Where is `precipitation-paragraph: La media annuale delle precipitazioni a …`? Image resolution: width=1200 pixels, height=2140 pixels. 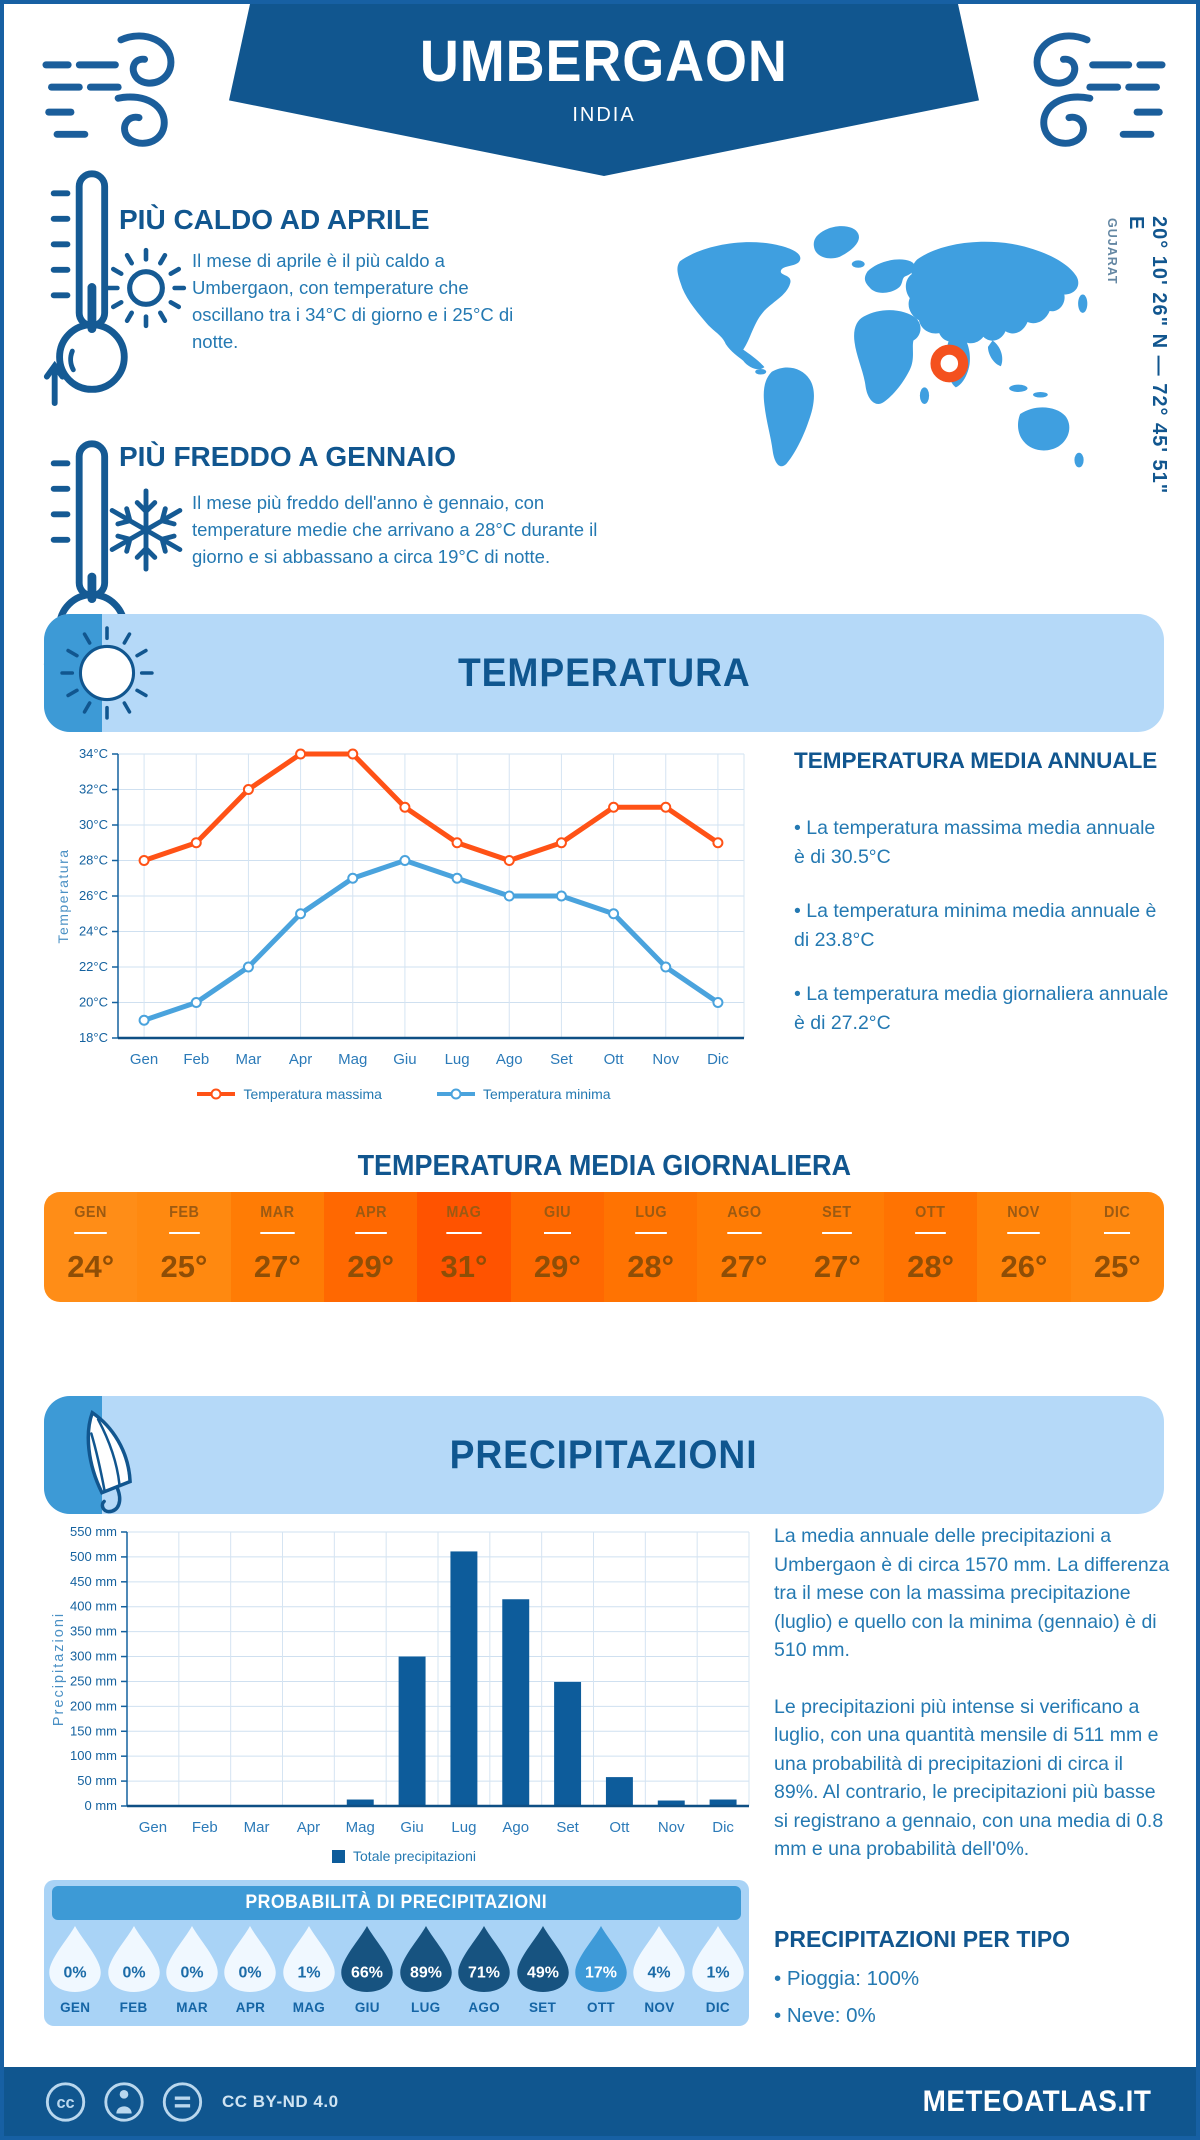 precipitation-paragraph: La media annuale delle precipitazioni a … is located at coordinates (972, 1593).